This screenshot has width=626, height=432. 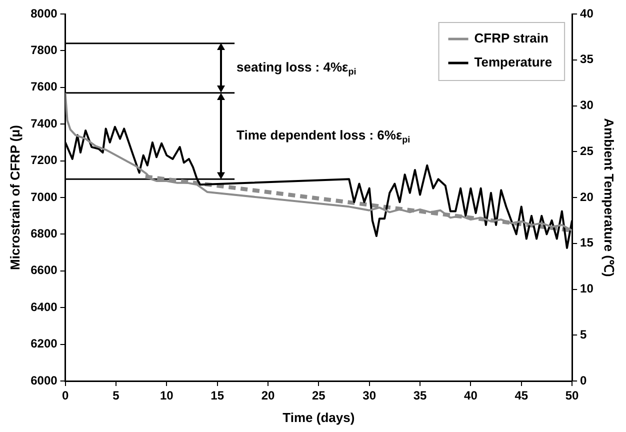 I want to click on y-axis-title: Microstrain of CFRP (μ), so click(x=14, y=197).